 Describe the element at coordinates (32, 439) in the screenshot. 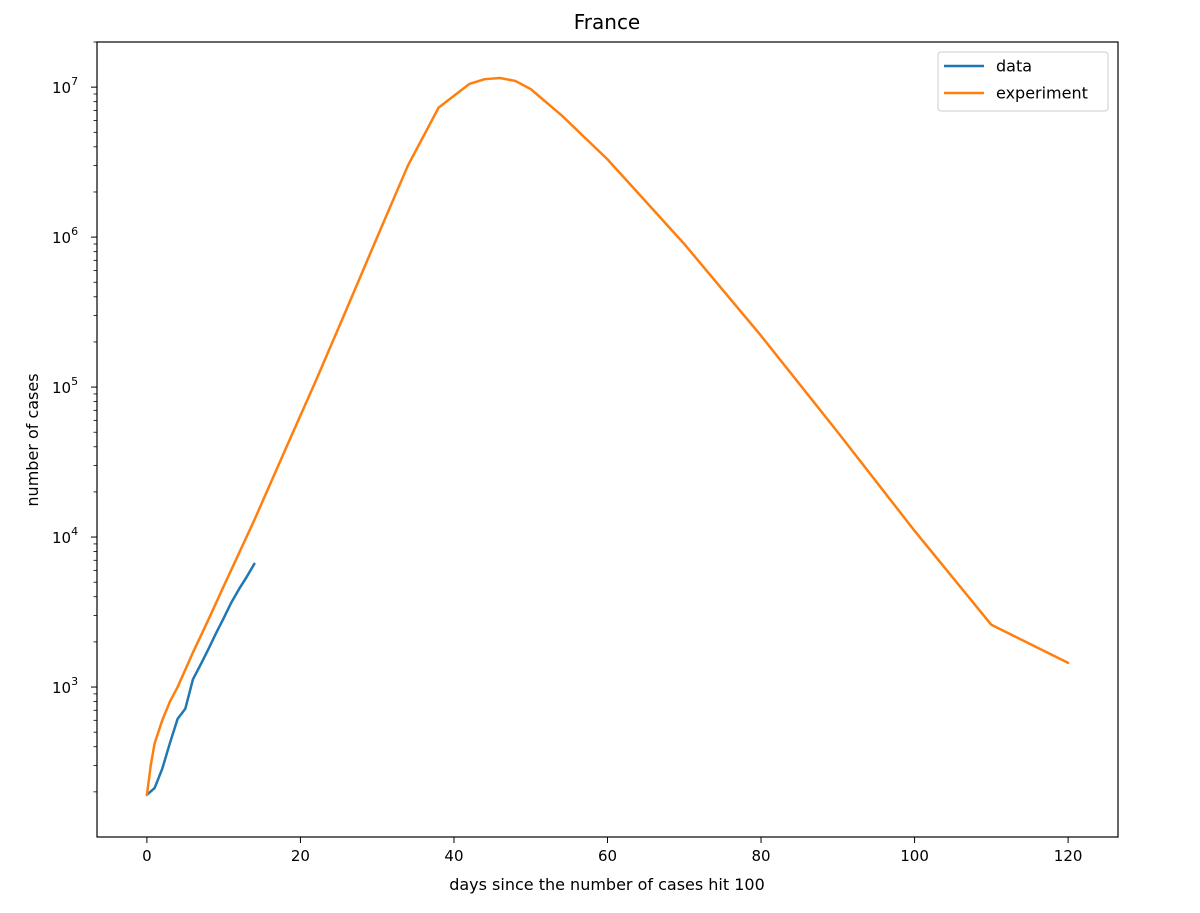

I see `y-axis-label: number of cases` at that location.